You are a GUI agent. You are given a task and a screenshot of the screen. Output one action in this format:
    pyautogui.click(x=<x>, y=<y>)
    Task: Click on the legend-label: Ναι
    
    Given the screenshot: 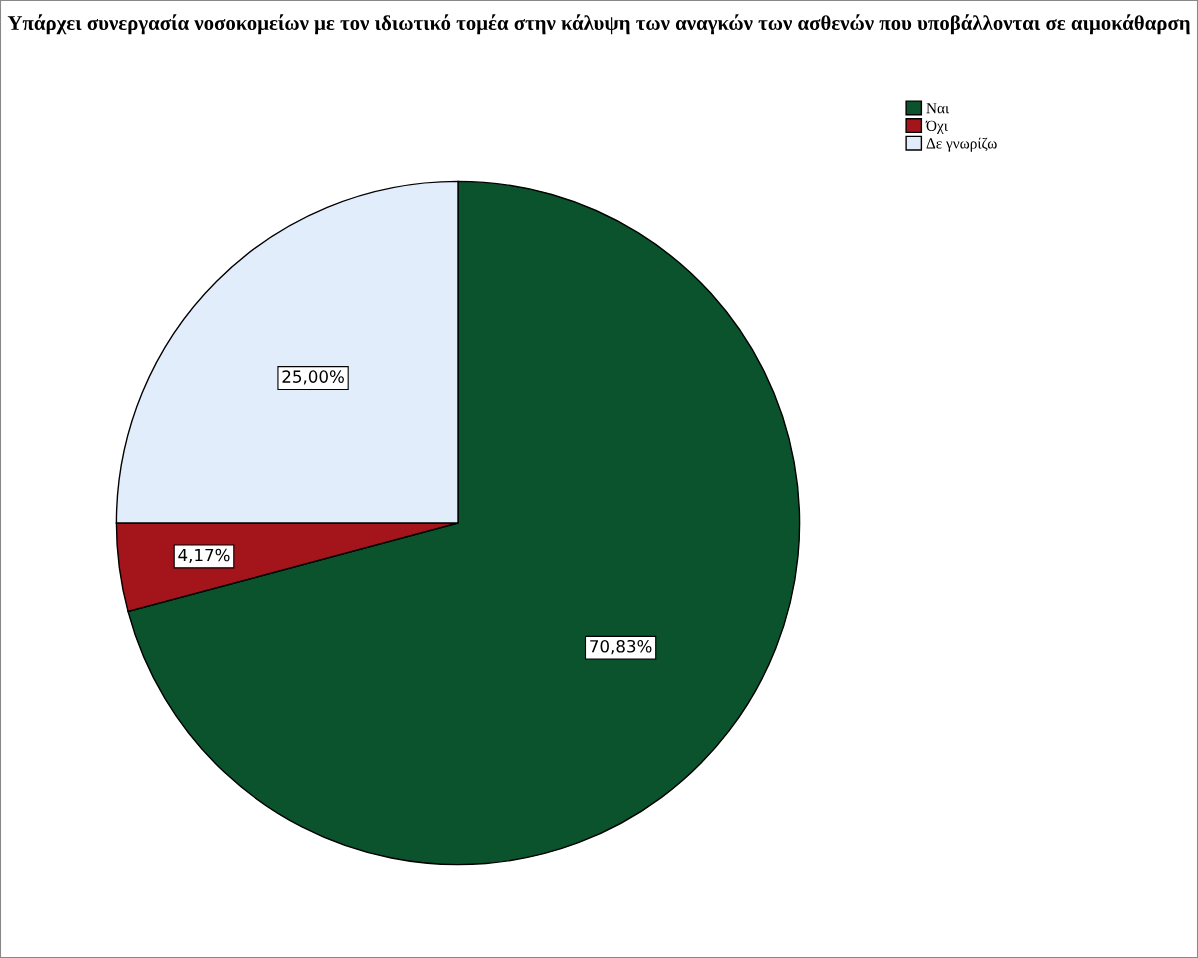 What is the action you would take?
    pyautogui.click(x=938, y=108)
    